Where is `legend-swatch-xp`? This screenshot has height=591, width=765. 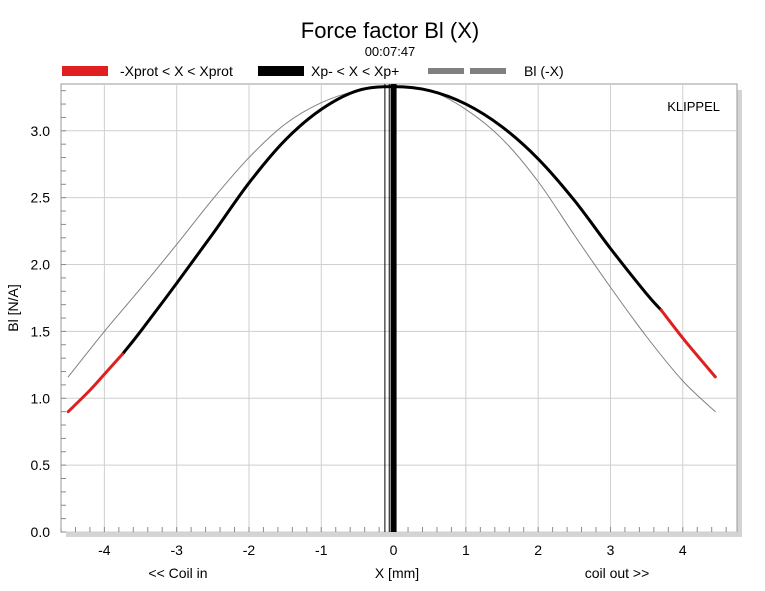 legend-swatch-xp is located at coordinates (281, 71).